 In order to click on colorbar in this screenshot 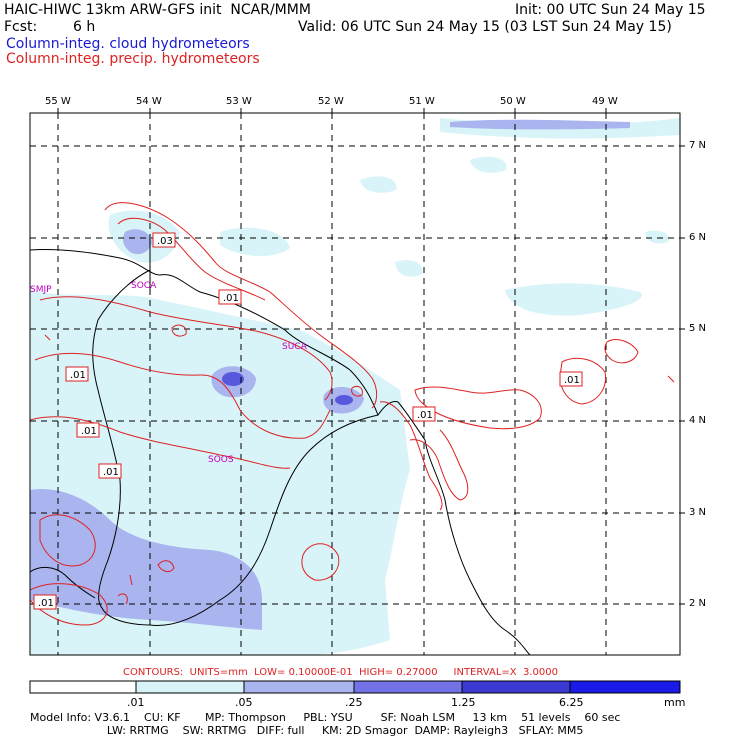, I will do `click(355, 687)`.